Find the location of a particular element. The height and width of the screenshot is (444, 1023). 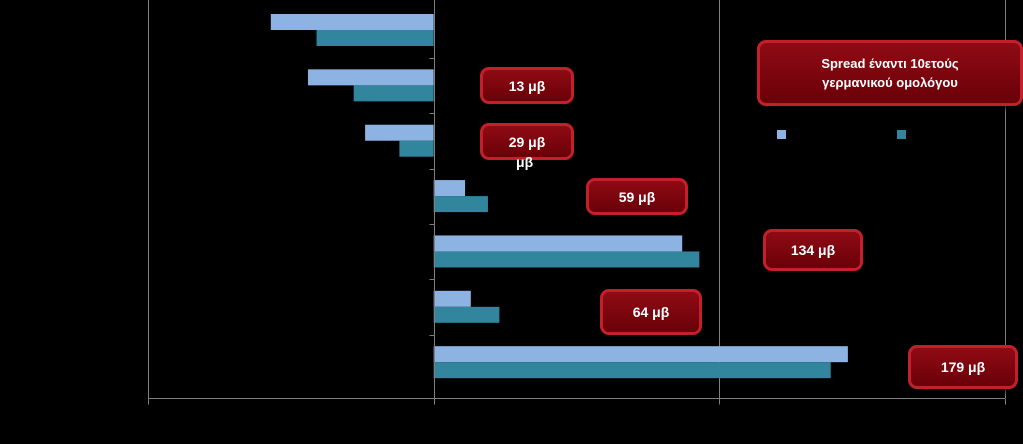

bar-series2-cat2 is located at coordinates (393, 93).